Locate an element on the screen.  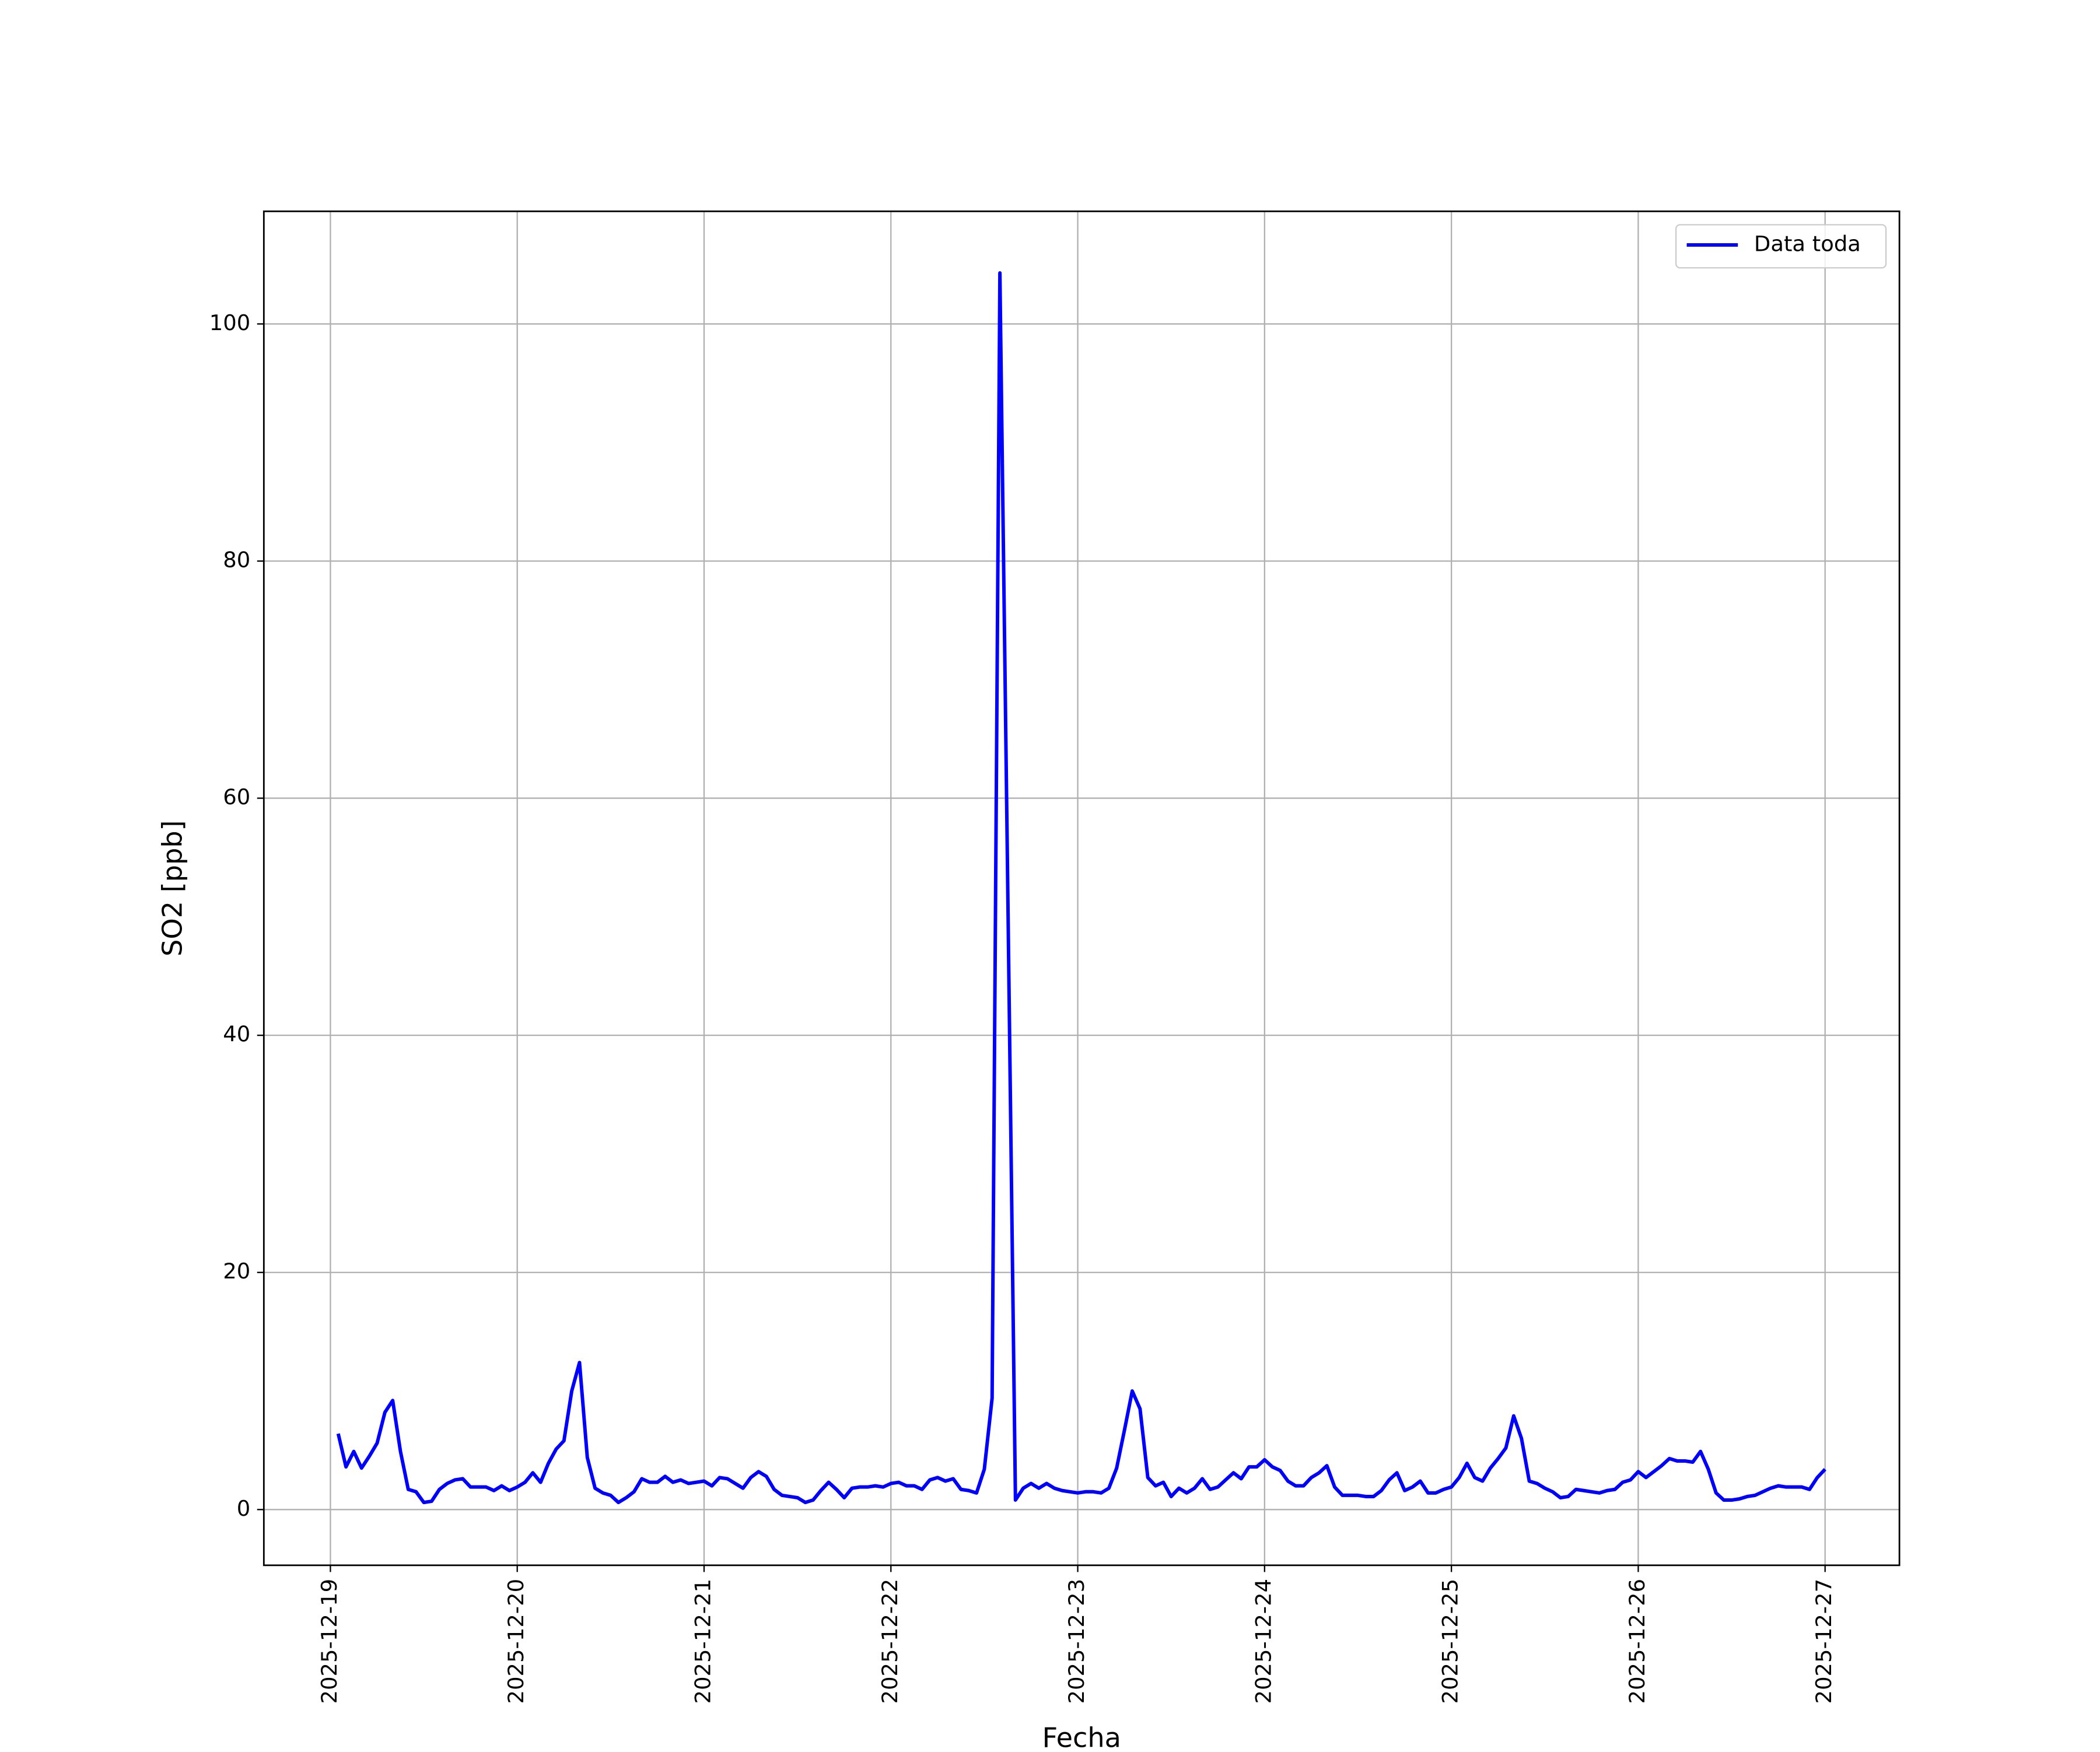
legend-box is located at coordinates (1781, 246).